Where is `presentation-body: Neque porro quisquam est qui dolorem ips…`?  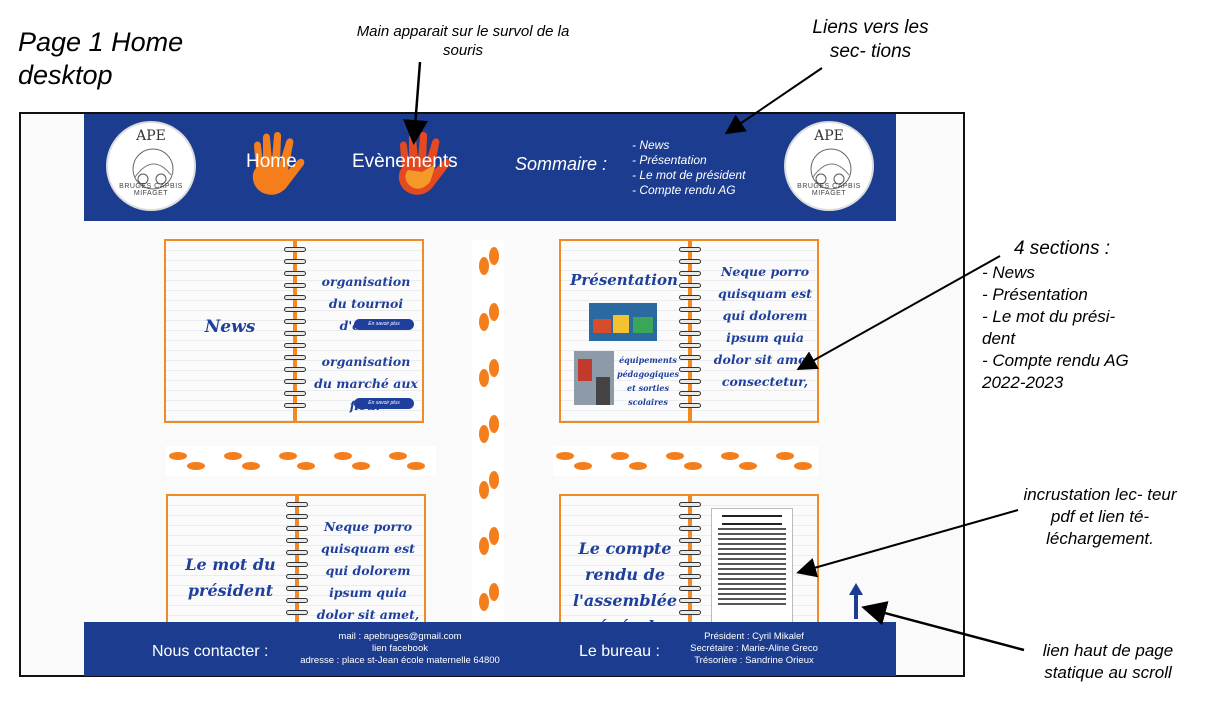
presentation-body: Neque porro quisquam est qui dolorem ips… is located at coordinates (765, 326).